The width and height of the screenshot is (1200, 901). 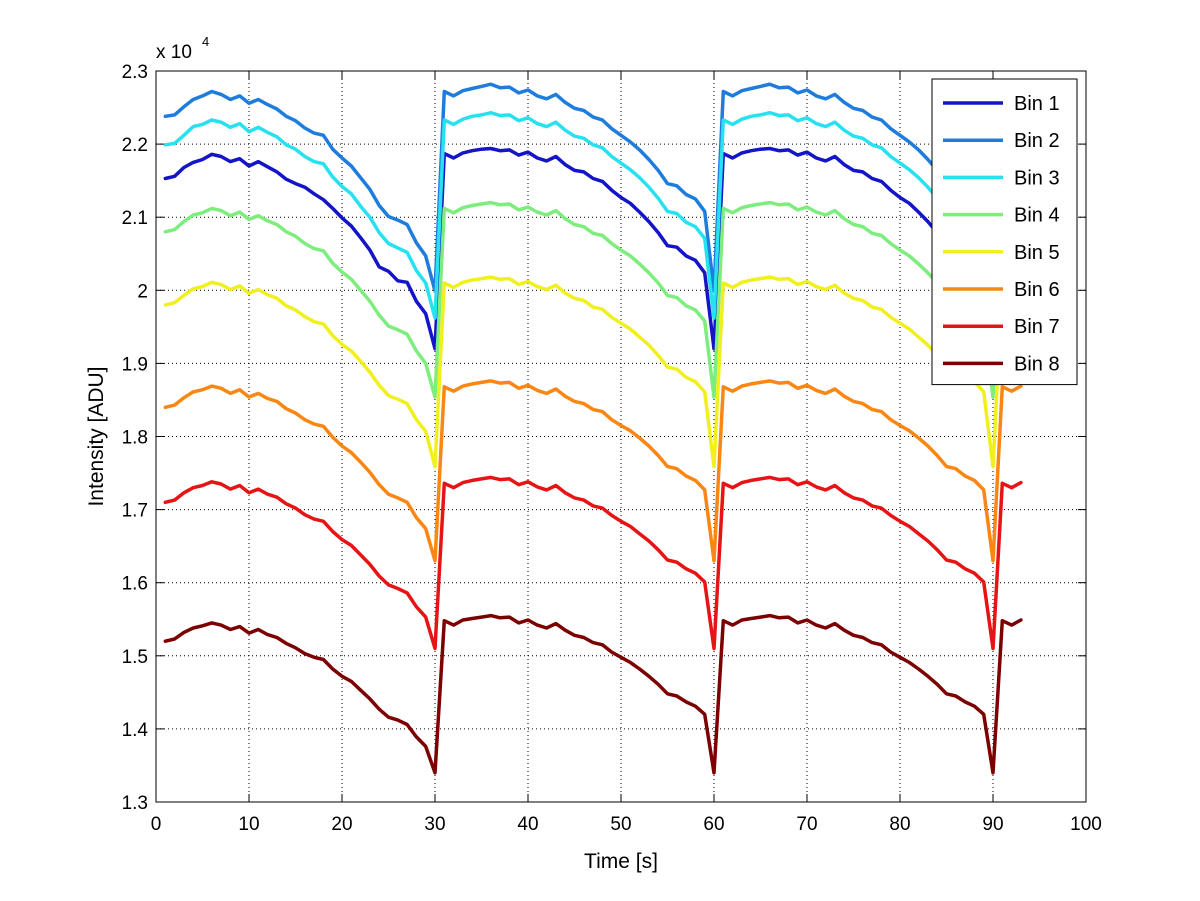 What do you see at coordinates (620, 824) in the screenshot?
I see `x-tick-label: 50` at bounding box center [620, 824].